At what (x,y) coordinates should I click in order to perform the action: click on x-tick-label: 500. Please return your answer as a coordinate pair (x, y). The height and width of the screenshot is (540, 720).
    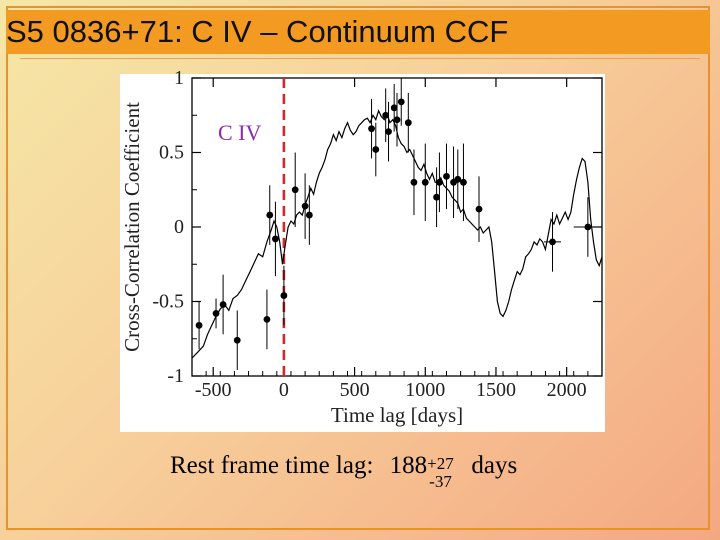
    Looking at the image, I should click on (355, 390).